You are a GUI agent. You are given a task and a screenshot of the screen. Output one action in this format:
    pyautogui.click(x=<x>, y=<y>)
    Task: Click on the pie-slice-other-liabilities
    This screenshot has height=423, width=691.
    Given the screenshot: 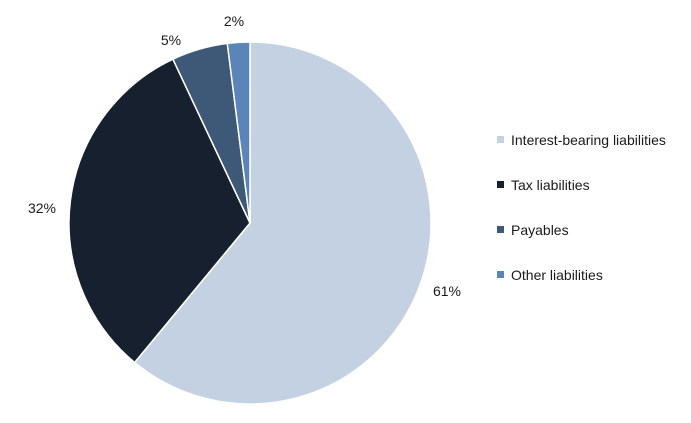 What is the action you would take?
    pyautogui.click(x=238, y=132)
    